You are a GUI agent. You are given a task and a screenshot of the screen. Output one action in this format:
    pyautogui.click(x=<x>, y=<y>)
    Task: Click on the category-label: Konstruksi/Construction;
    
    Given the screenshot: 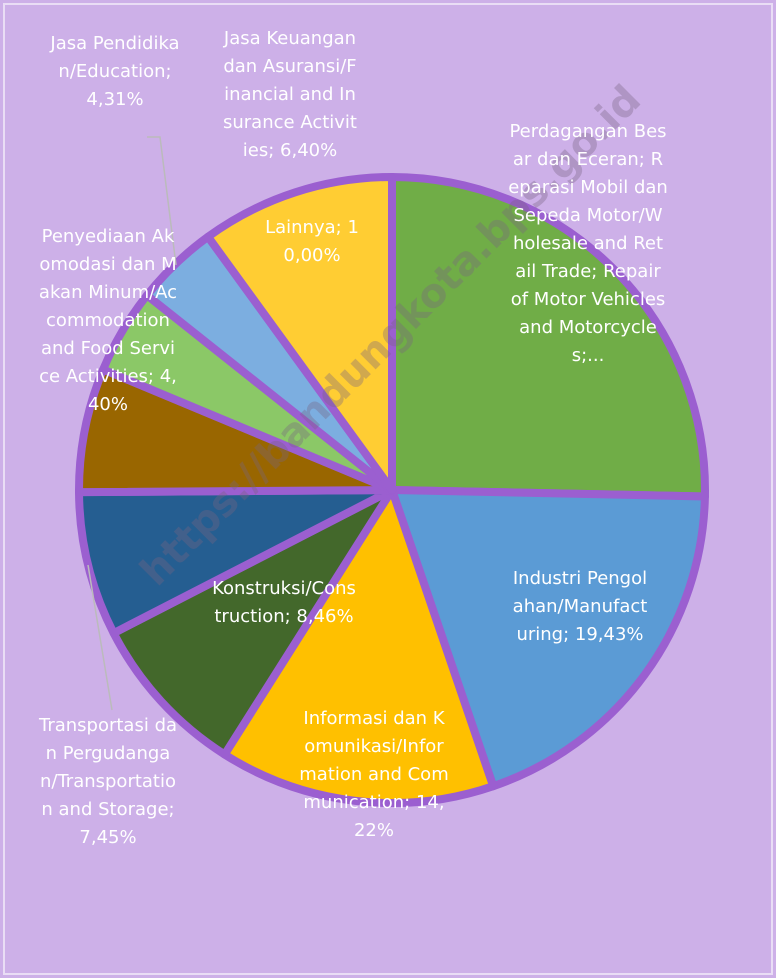 What is the action you would take?
    pyautogui.click(x=284, y=602)
    